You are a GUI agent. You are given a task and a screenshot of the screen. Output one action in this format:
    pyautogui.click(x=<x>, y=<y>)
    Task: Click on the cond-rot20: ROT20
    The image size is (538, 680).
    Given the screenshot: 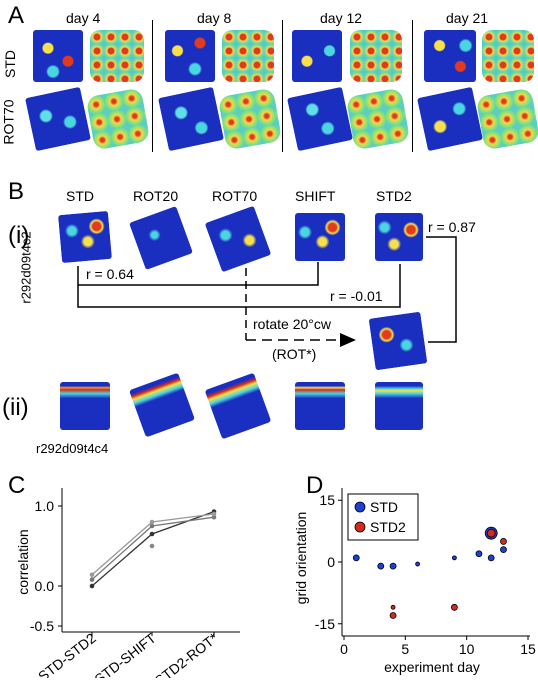 What is the action you would take?
    pyautogui.click(x=156, y=196)
    